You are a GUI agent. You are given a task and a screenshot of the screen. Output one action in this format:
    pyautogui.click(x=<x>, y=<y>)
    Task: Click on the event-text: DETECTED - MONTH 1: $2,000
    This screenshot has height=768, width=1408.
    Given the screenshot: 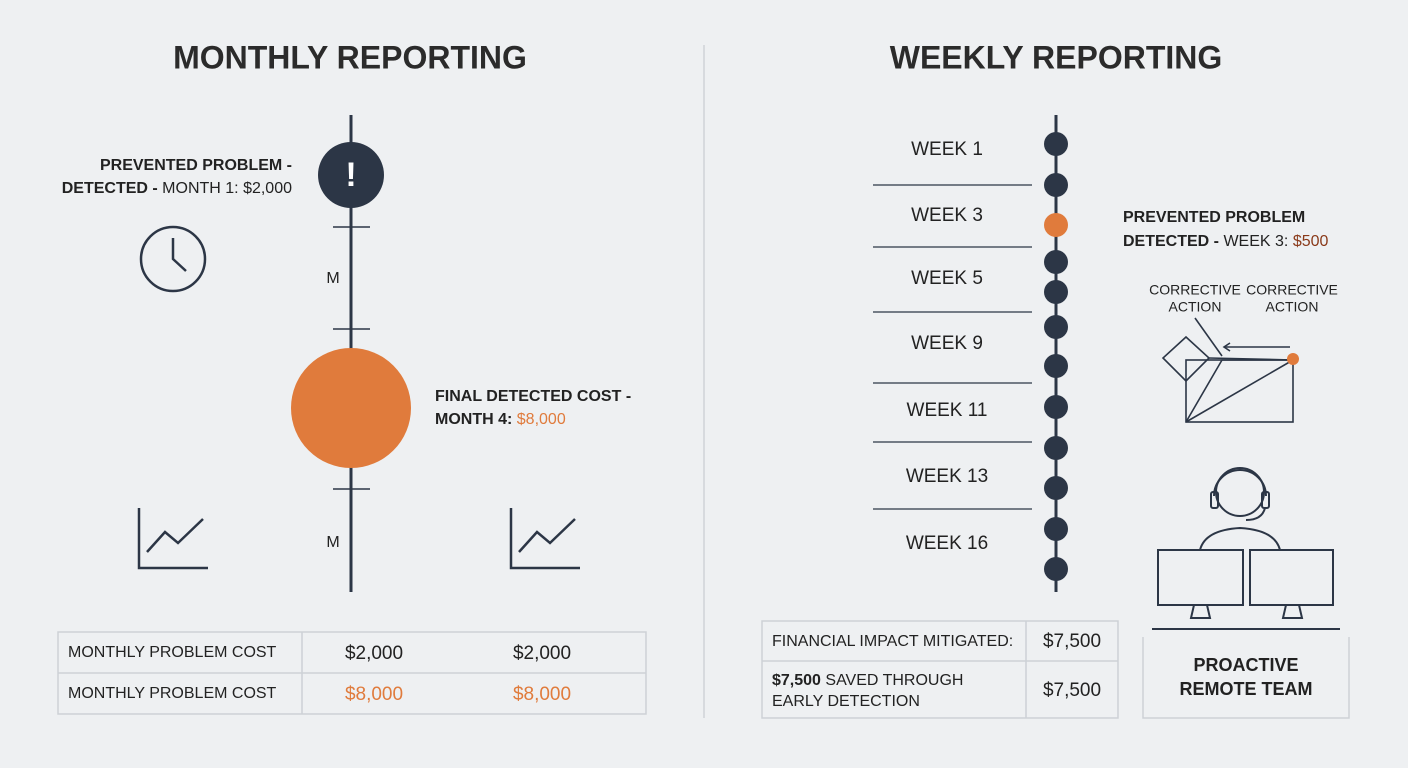 What is the action you would take?
    pyautogui.click(x=177, y=188)
    